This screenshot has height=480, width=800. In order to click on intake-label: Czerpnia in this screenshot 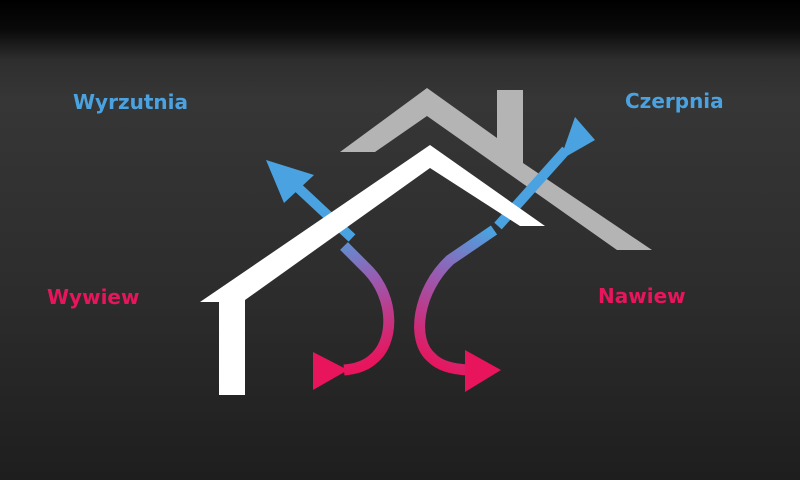, I will do `click(674, 101)`.